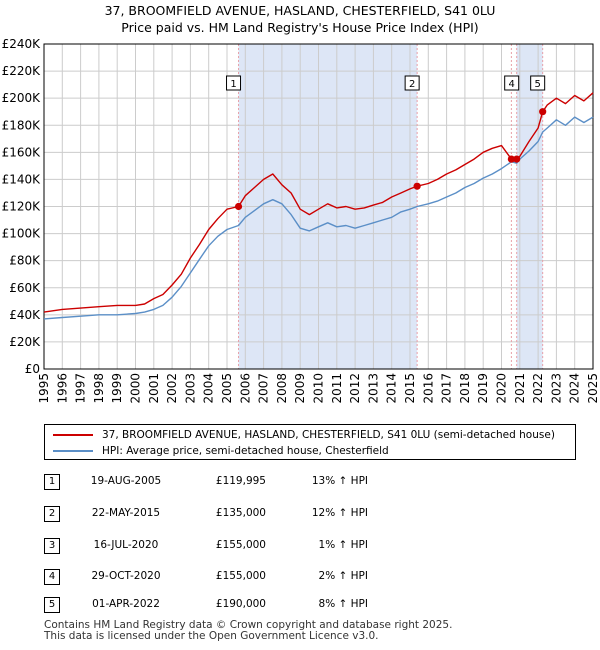 This screenshot has height=650, width=600. I want to click on sale-label-box: 5, so click(538, 83).